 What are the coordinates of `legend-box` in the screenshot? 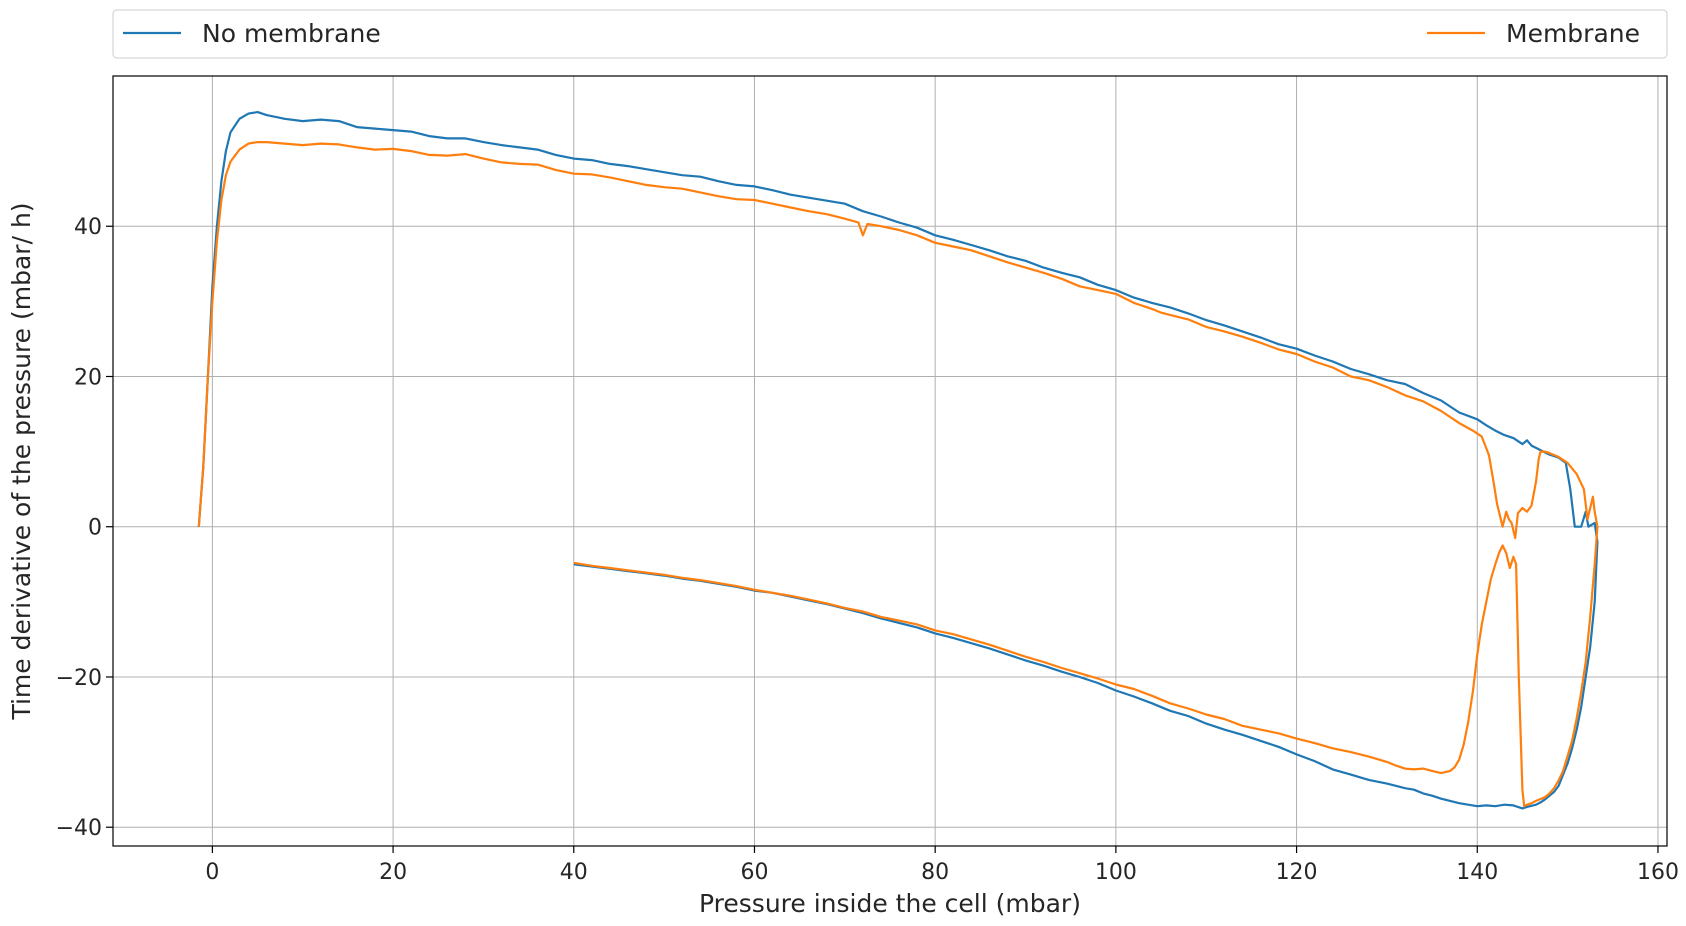 It's located at (890, 34).